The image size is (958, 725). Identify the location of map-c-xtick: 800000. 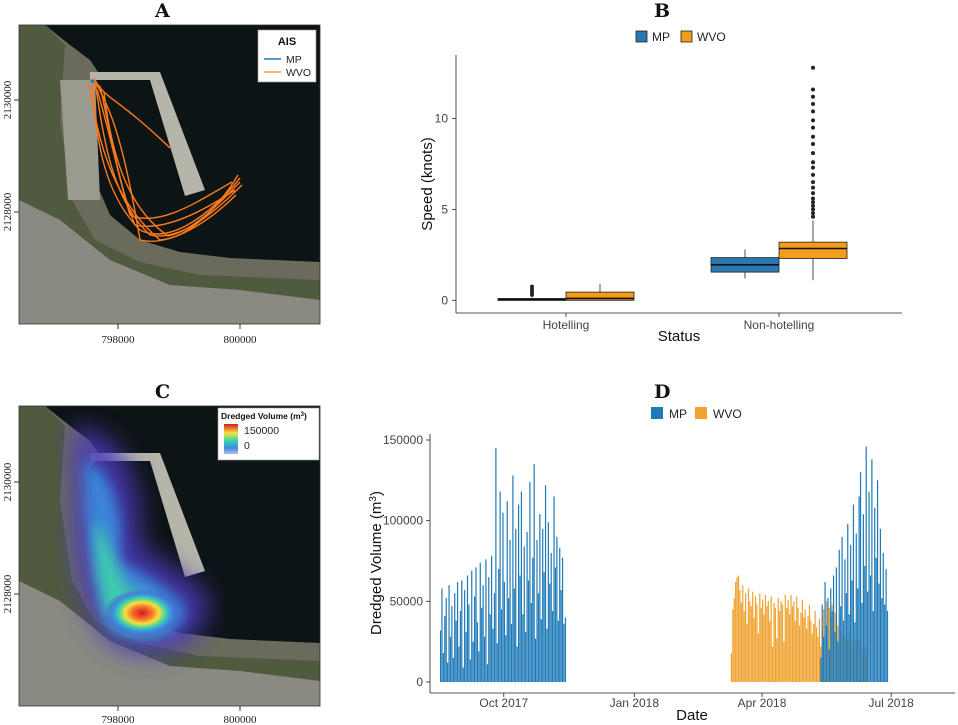
(241, 719).